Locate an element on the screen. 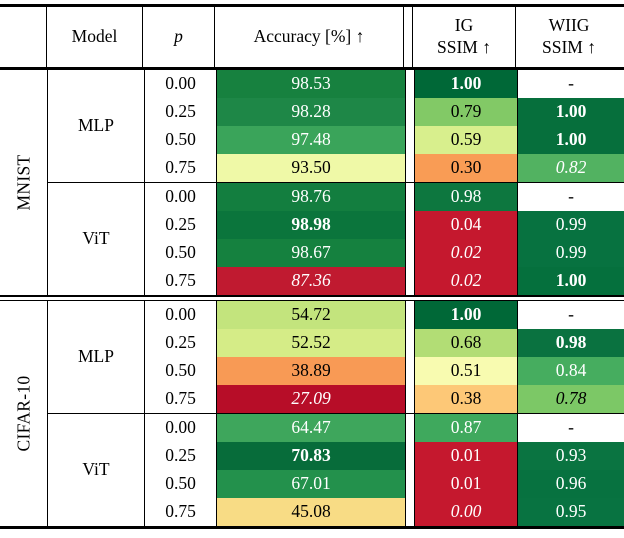 The height and width of the screenshot is (538, 624). accuracy-cell: 98.28 is located at coordinates (311, 111).